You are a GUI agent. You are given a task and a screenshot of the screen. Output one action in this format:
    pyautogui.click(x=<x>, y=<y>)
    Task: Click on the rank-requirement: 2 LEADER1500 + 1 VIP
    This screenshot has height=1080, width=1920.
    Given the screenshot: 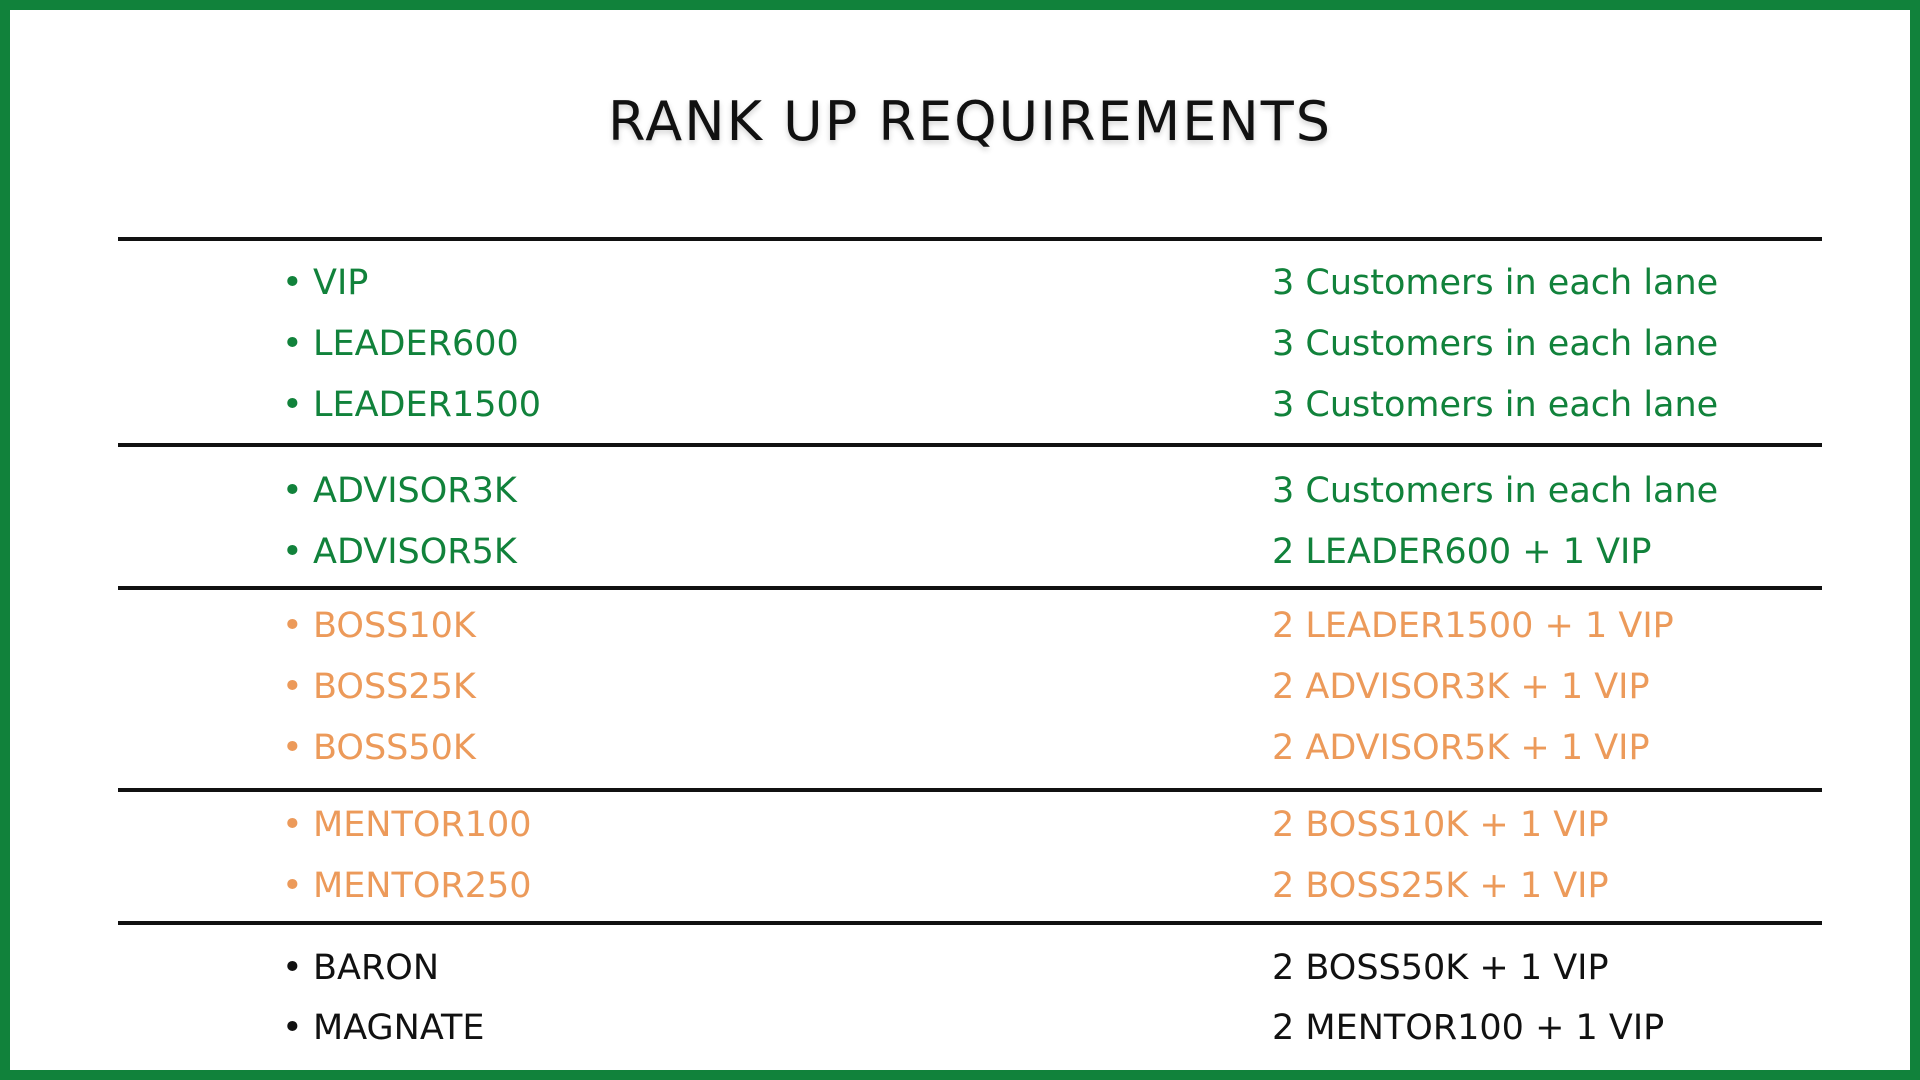 What is the action you would take?
    pyautogui.click(x=1473, y=626)
    